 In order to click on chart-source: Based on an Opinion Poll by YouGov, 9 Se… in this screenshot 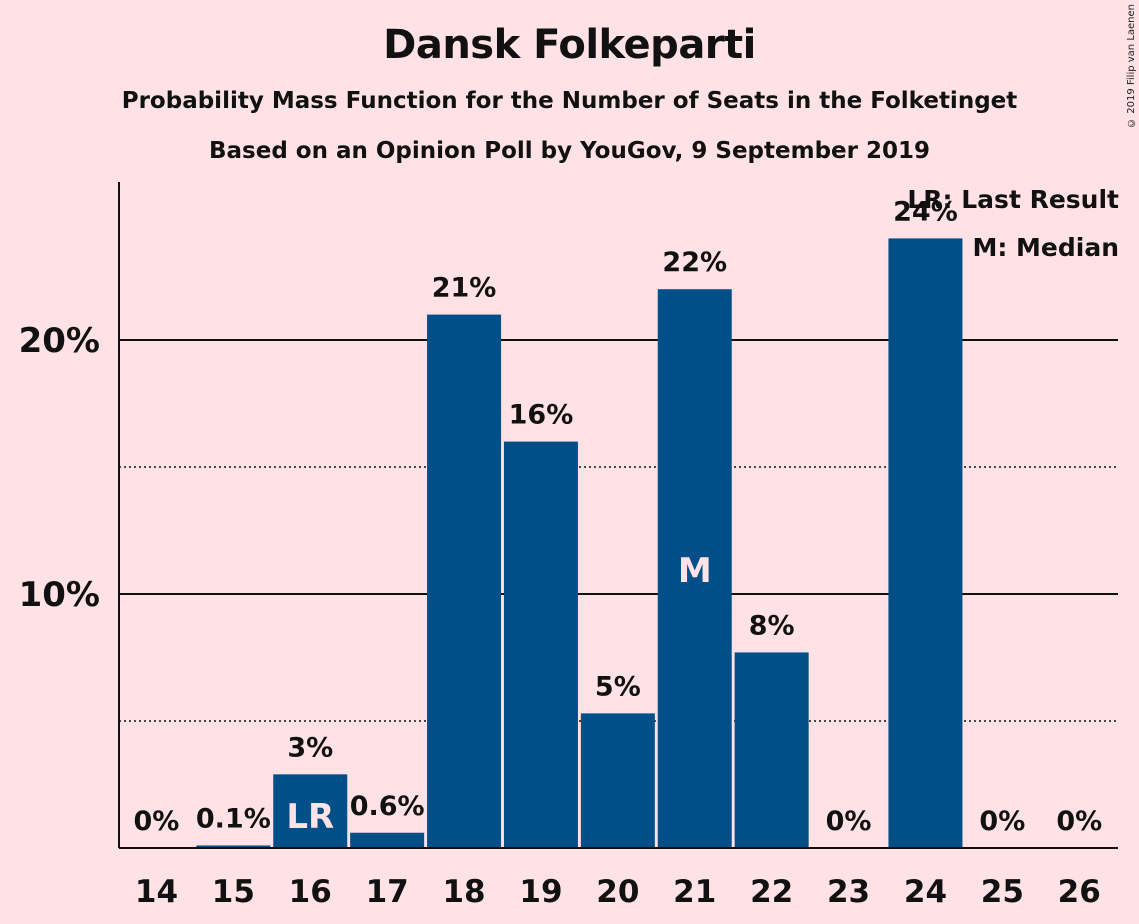, I will do `click(569, 151)`.